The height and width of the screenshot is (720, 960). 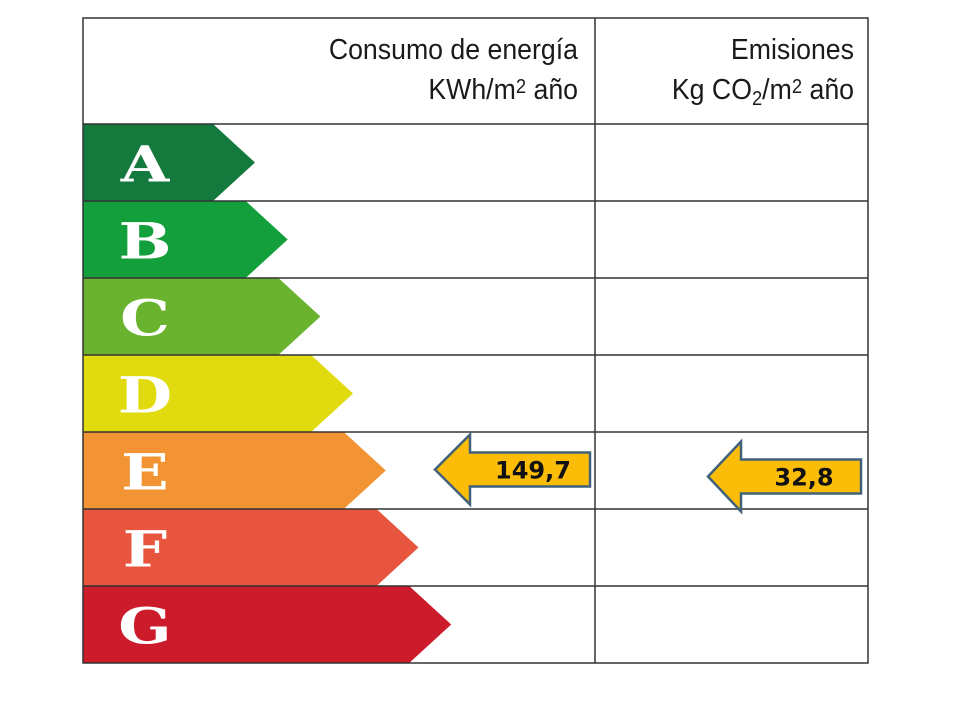 What do you see at coordinates (503, 90) in the screenshot?
I see `consumption-unit: KWh/m2 año` at bounding box center [503, 90].